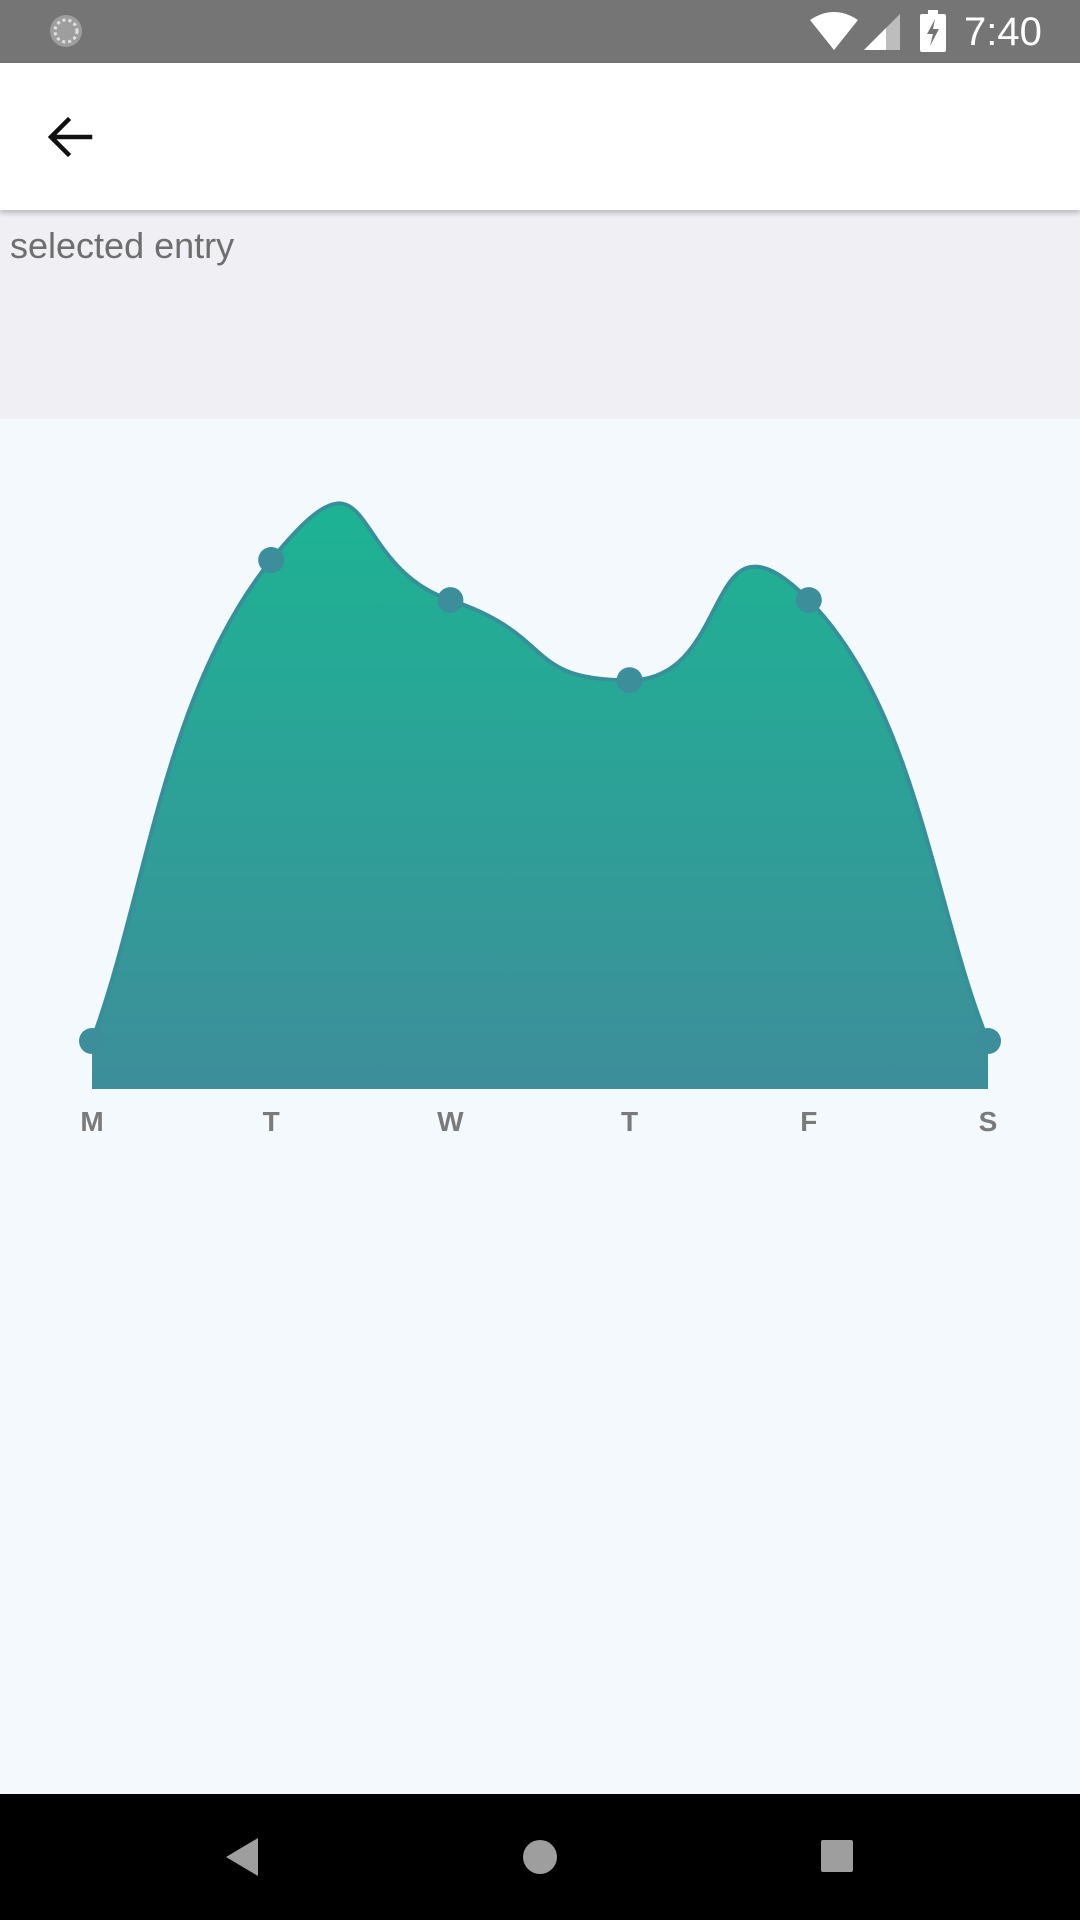 The height and width of the screenshot is (1920, 1080). I want to click on status-clock: 7:40, so click(1003, 32).